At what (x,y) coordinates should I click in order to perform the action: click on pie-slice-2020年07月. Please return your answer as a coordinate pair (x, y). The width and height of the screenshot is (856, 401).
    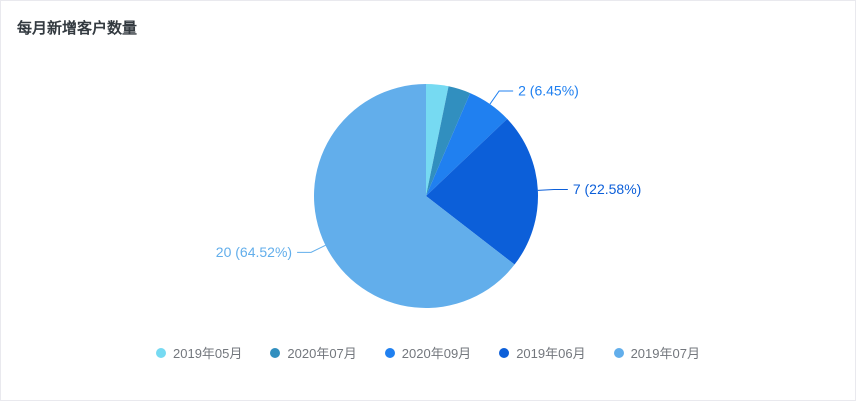
    Looking at the image, I should click on (448, 141).